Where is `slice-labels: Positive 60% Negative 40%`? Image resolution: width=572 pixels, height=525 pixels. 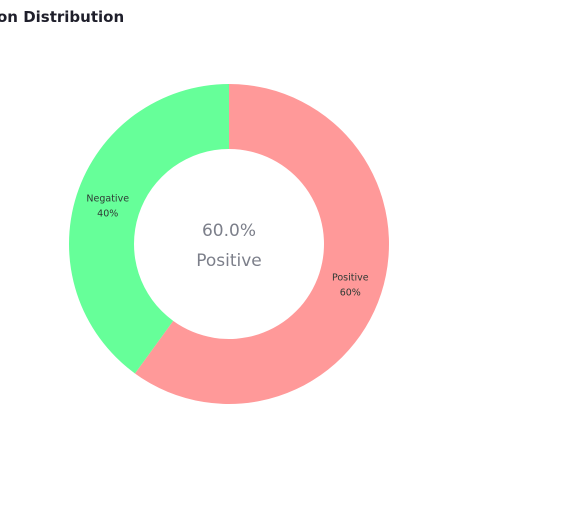
slice-labels: Positive 60% Negative 40% is located at coordinates (227, 246).